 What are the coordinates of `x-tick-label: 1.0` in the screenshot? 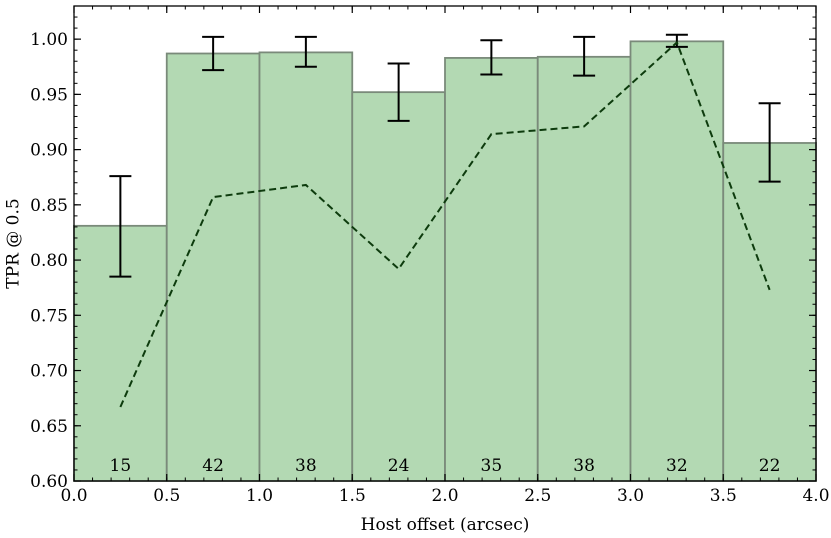 It's located at (259, 496).